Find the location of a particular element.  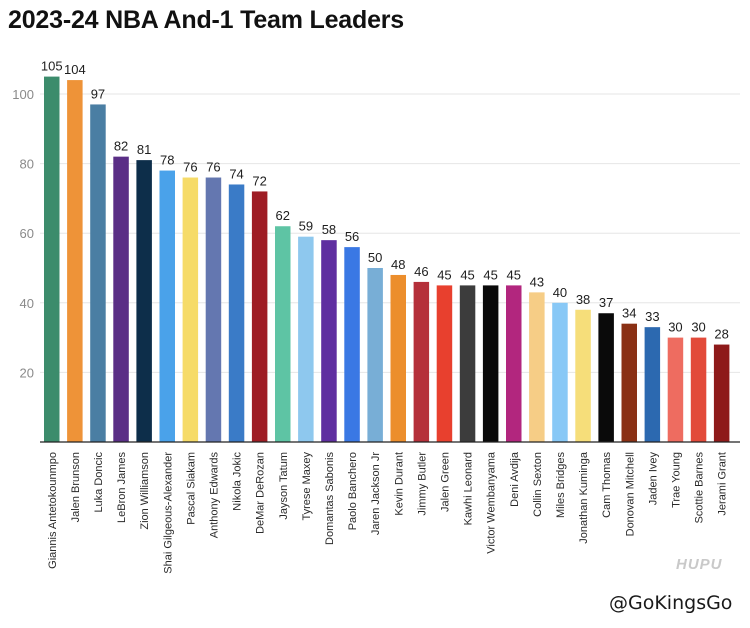

y-axis-ticks: 20 40 60 80 100 is located at coordinates (23, 233).